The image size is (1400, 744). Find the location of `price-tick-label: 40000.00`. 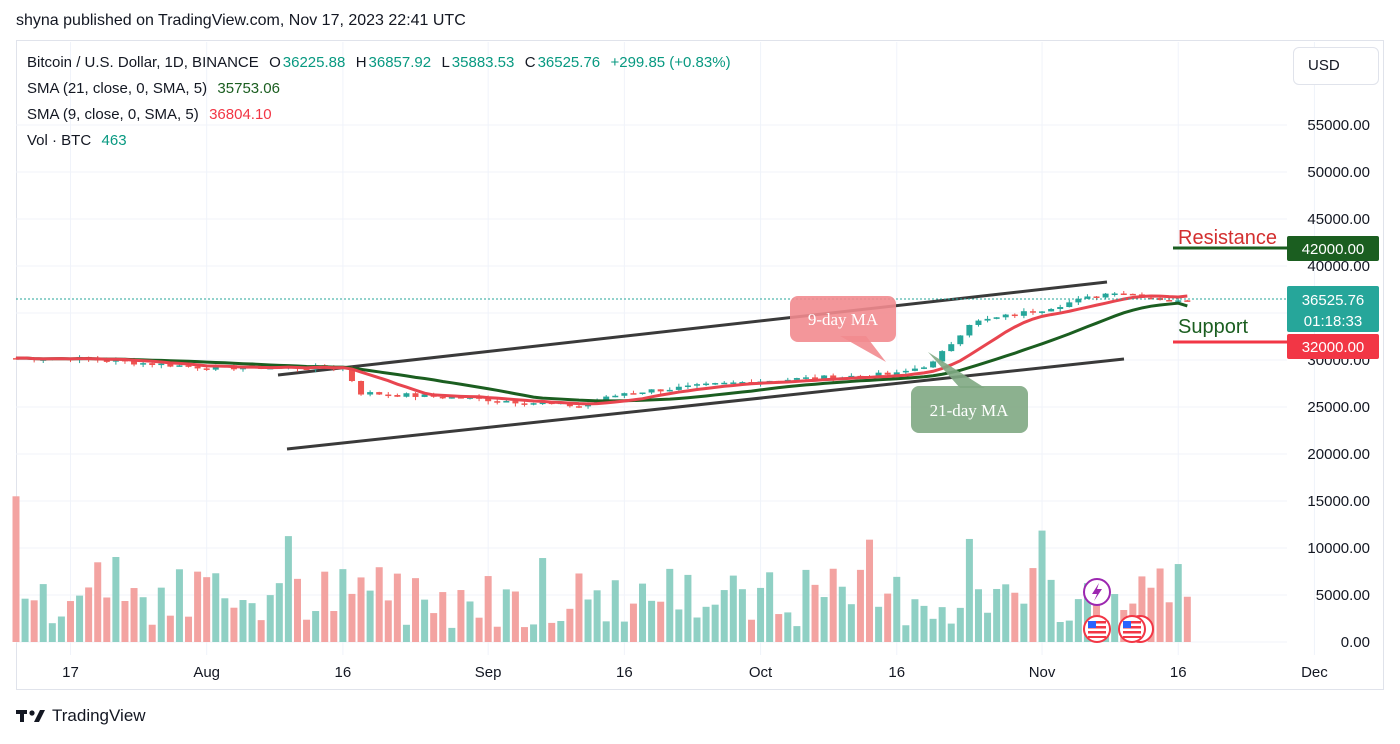

price-tick-label: 40000.00 is located at coordinates (1338, 266).